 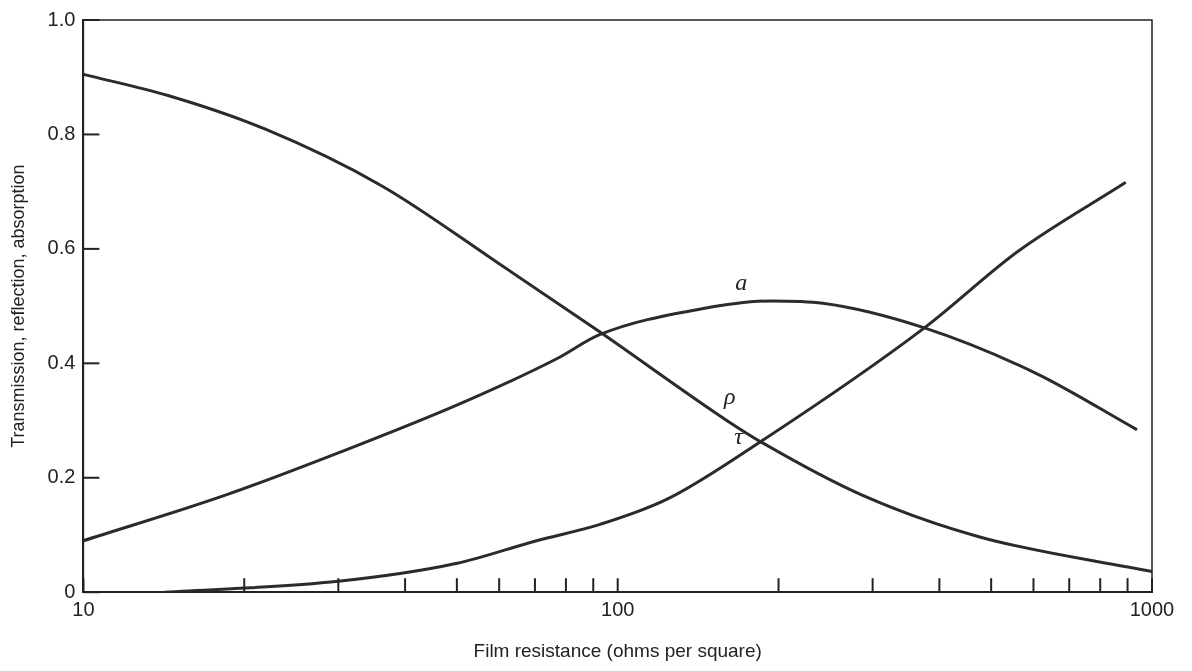 What do you see at coordinates (17, 306) in the screenshot?
I see `y-axis-title: Transmission, reflection, absorption` at bounding box center [17, 306].